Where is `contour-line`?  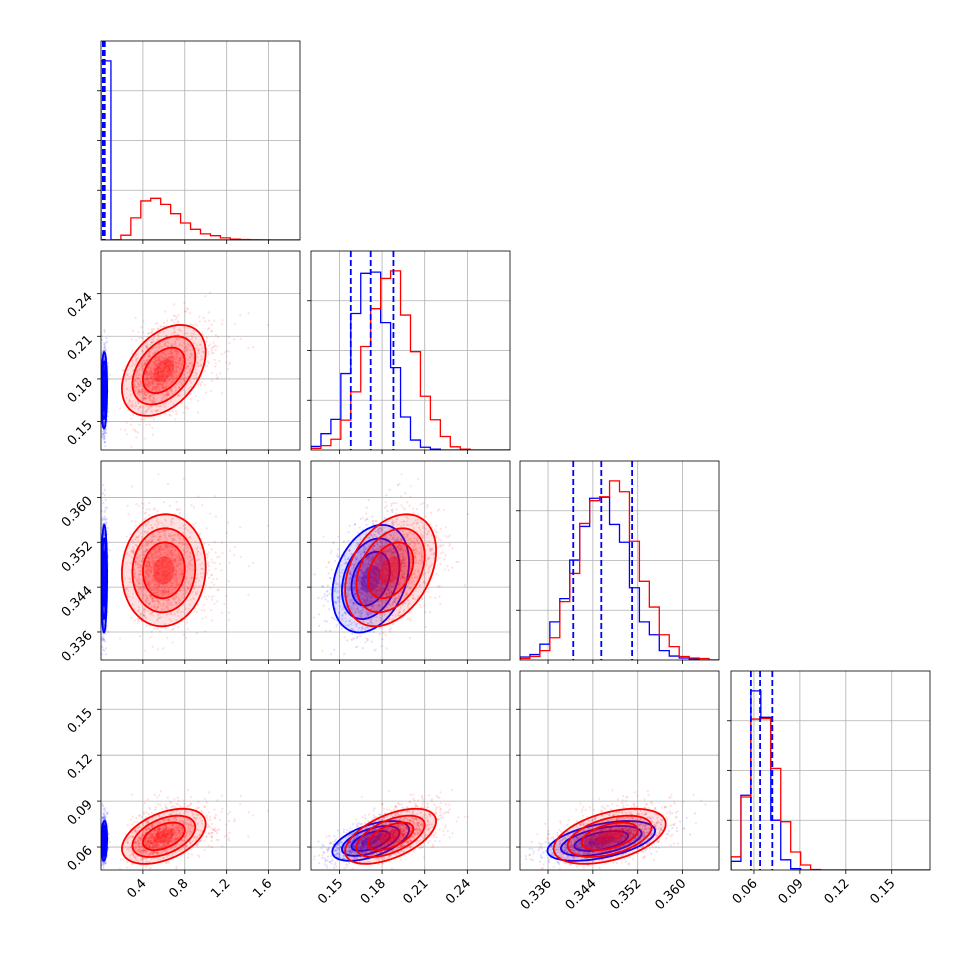
contour-line is located at coordinates (104, 390).